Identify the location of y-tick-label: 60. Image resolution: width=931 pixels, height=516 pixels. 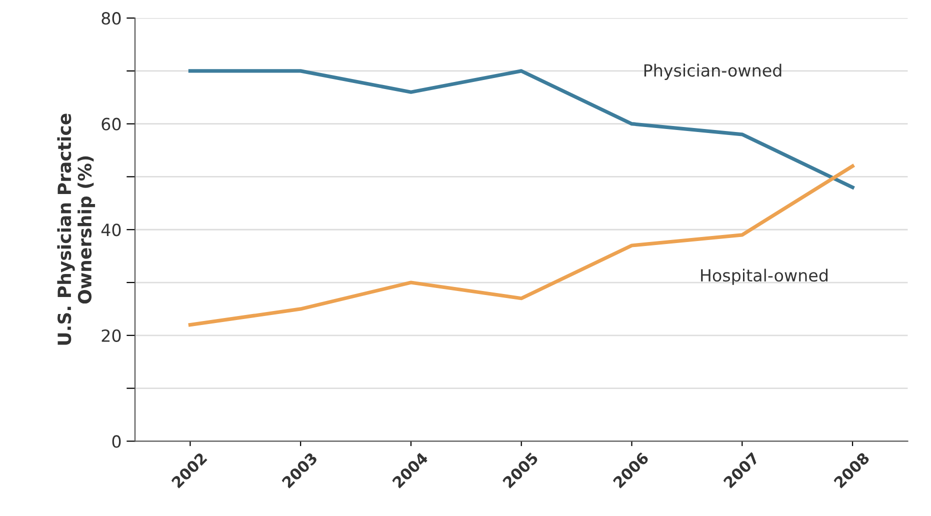
(111, 124).